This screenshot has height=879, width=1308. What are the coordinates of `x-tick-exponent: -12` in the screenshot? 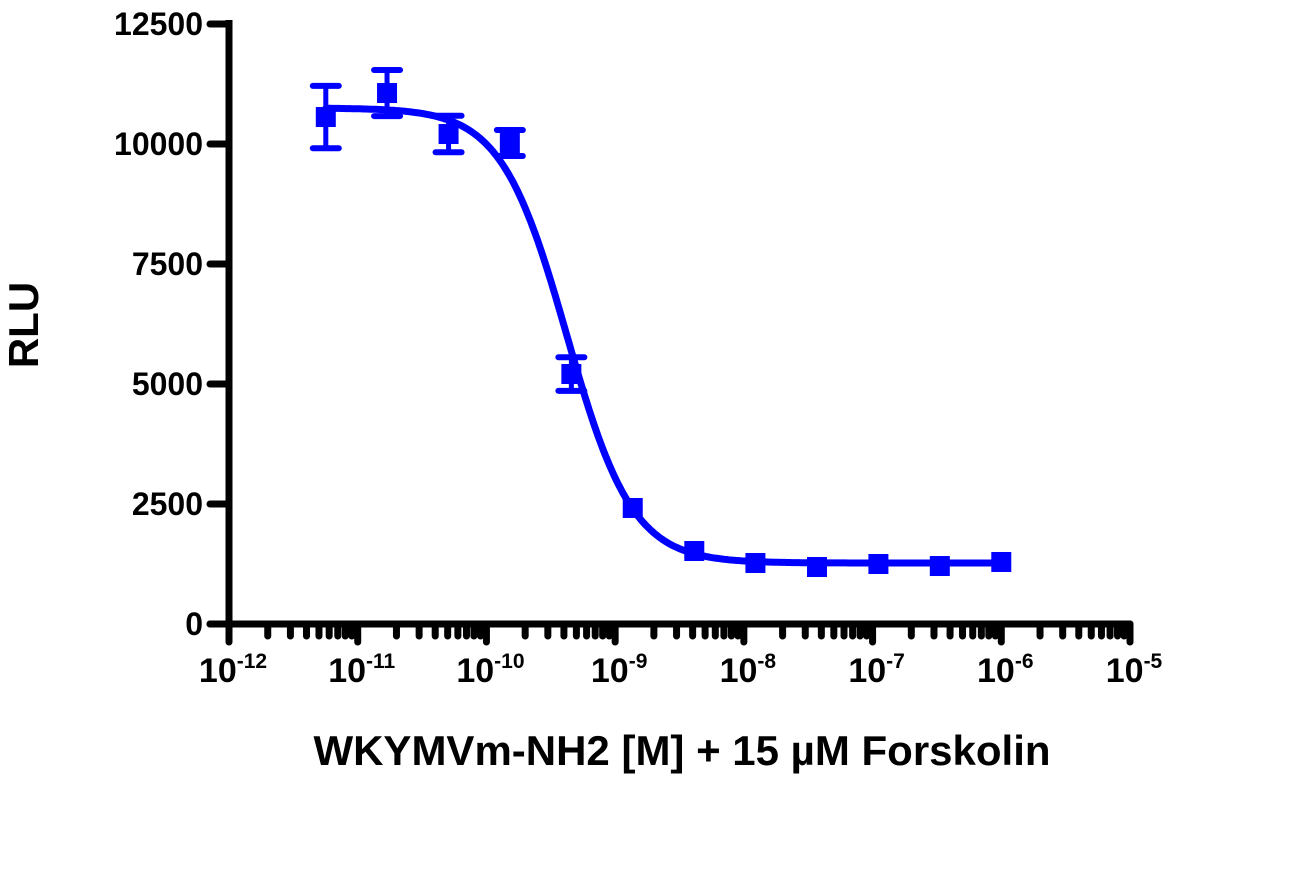 It's located at (252, 661).